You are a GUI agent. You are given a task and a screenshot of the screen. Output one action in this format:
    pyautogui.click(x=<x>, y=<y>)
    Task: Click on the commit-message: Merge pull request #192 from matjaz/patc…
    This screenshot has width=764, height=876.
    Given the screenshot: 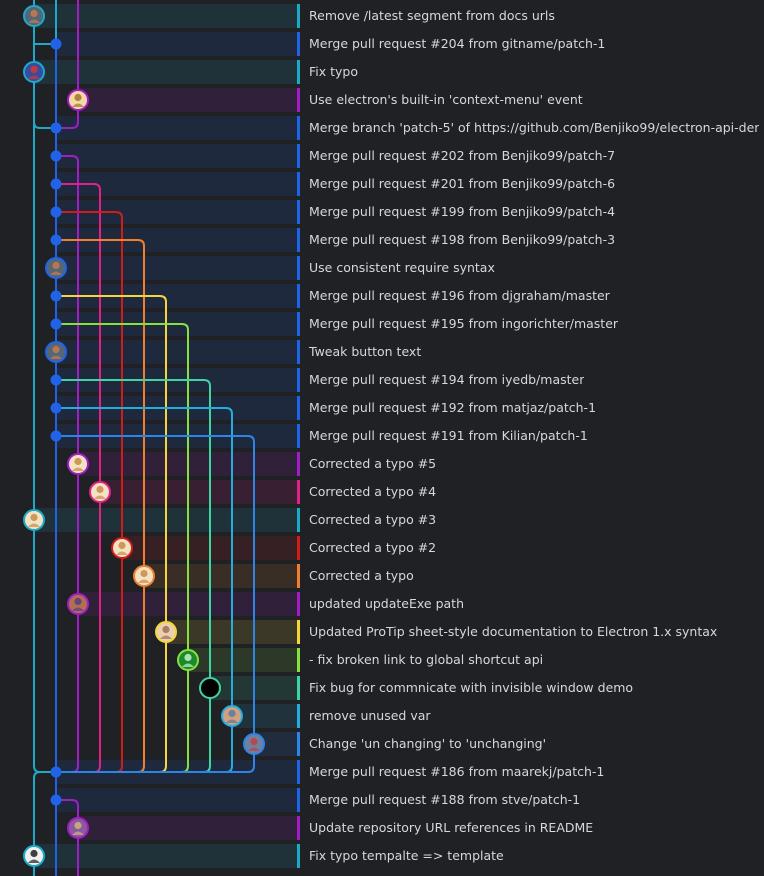 What is the action you would take?
    pyautogui.click(x=453, y=407)
    